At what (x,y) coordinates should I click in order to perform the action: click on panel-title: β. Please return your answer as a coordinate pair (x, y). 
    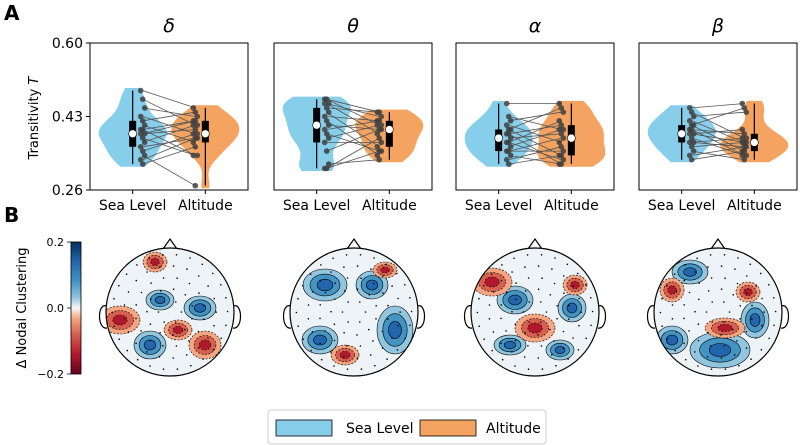
    Looking at the image, I should click on (717, 26).